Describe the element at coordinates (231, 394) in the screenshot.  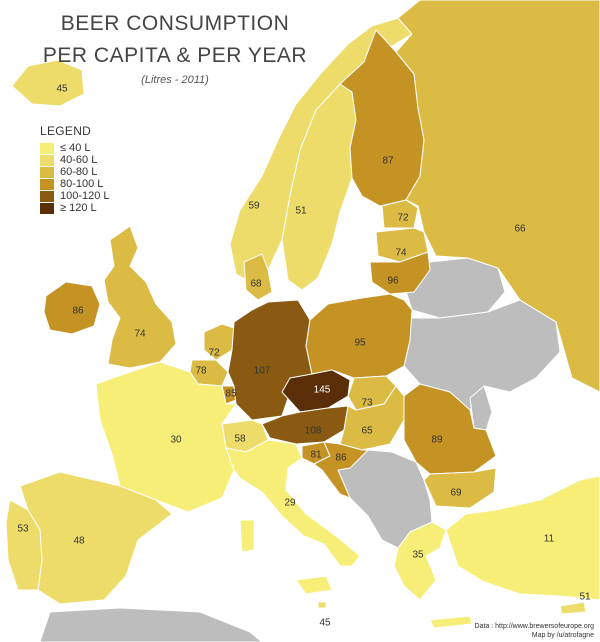
I see `luxembourg-value: 85` at that location.